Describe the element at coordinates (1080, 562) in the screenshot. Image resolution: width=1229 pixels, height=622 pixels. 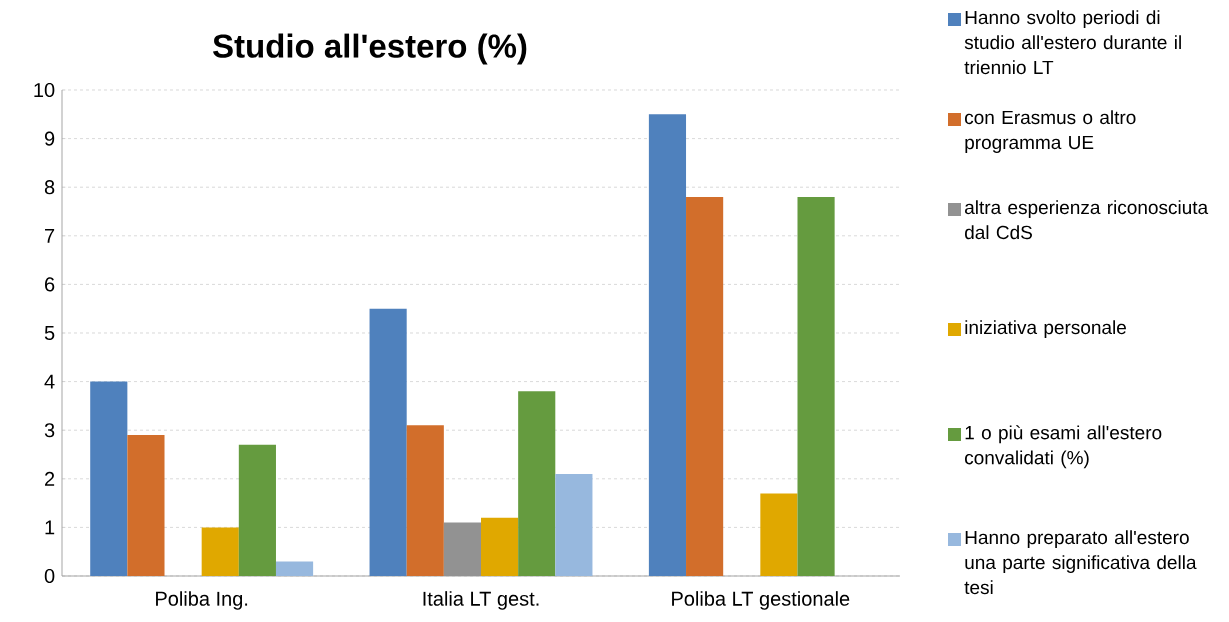
I see `legend-label: Hanno preparato all'estero una parte significativa della tesi` at that location.